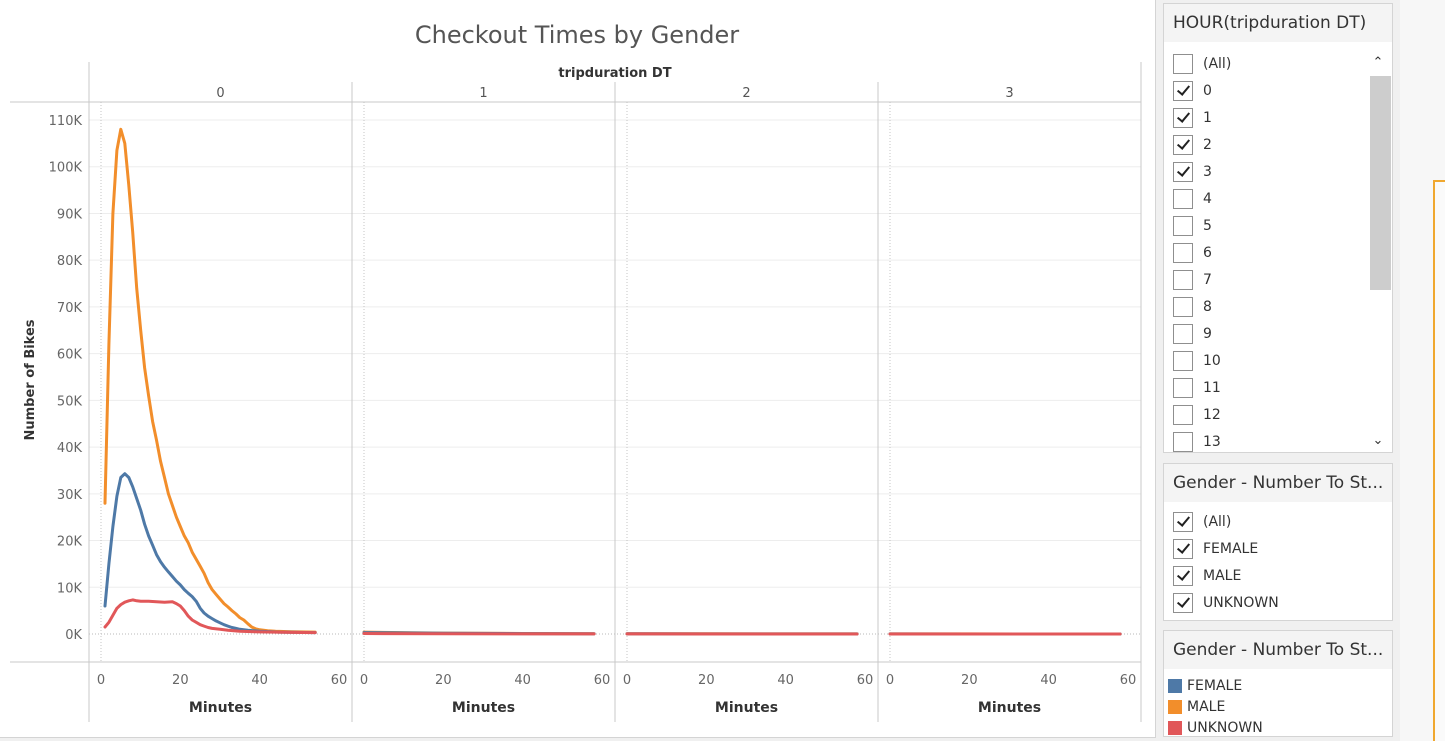 Image resolution: width=1445 pixels, height=741 pixels. I want to click on hour-filter-list: (All) 0 1 2 3 4 5 6 7 8 9 10 11 12 13, so click(1267, 252).